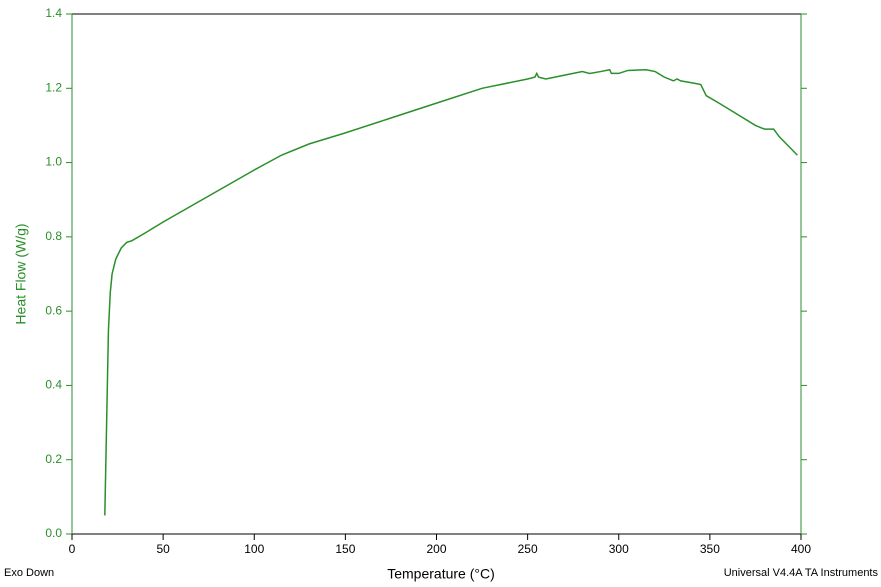  What do you see at coordinates (345, 549) in the screenshot?
I see `x-tick-label: 150` at bounding box center [345, 549].